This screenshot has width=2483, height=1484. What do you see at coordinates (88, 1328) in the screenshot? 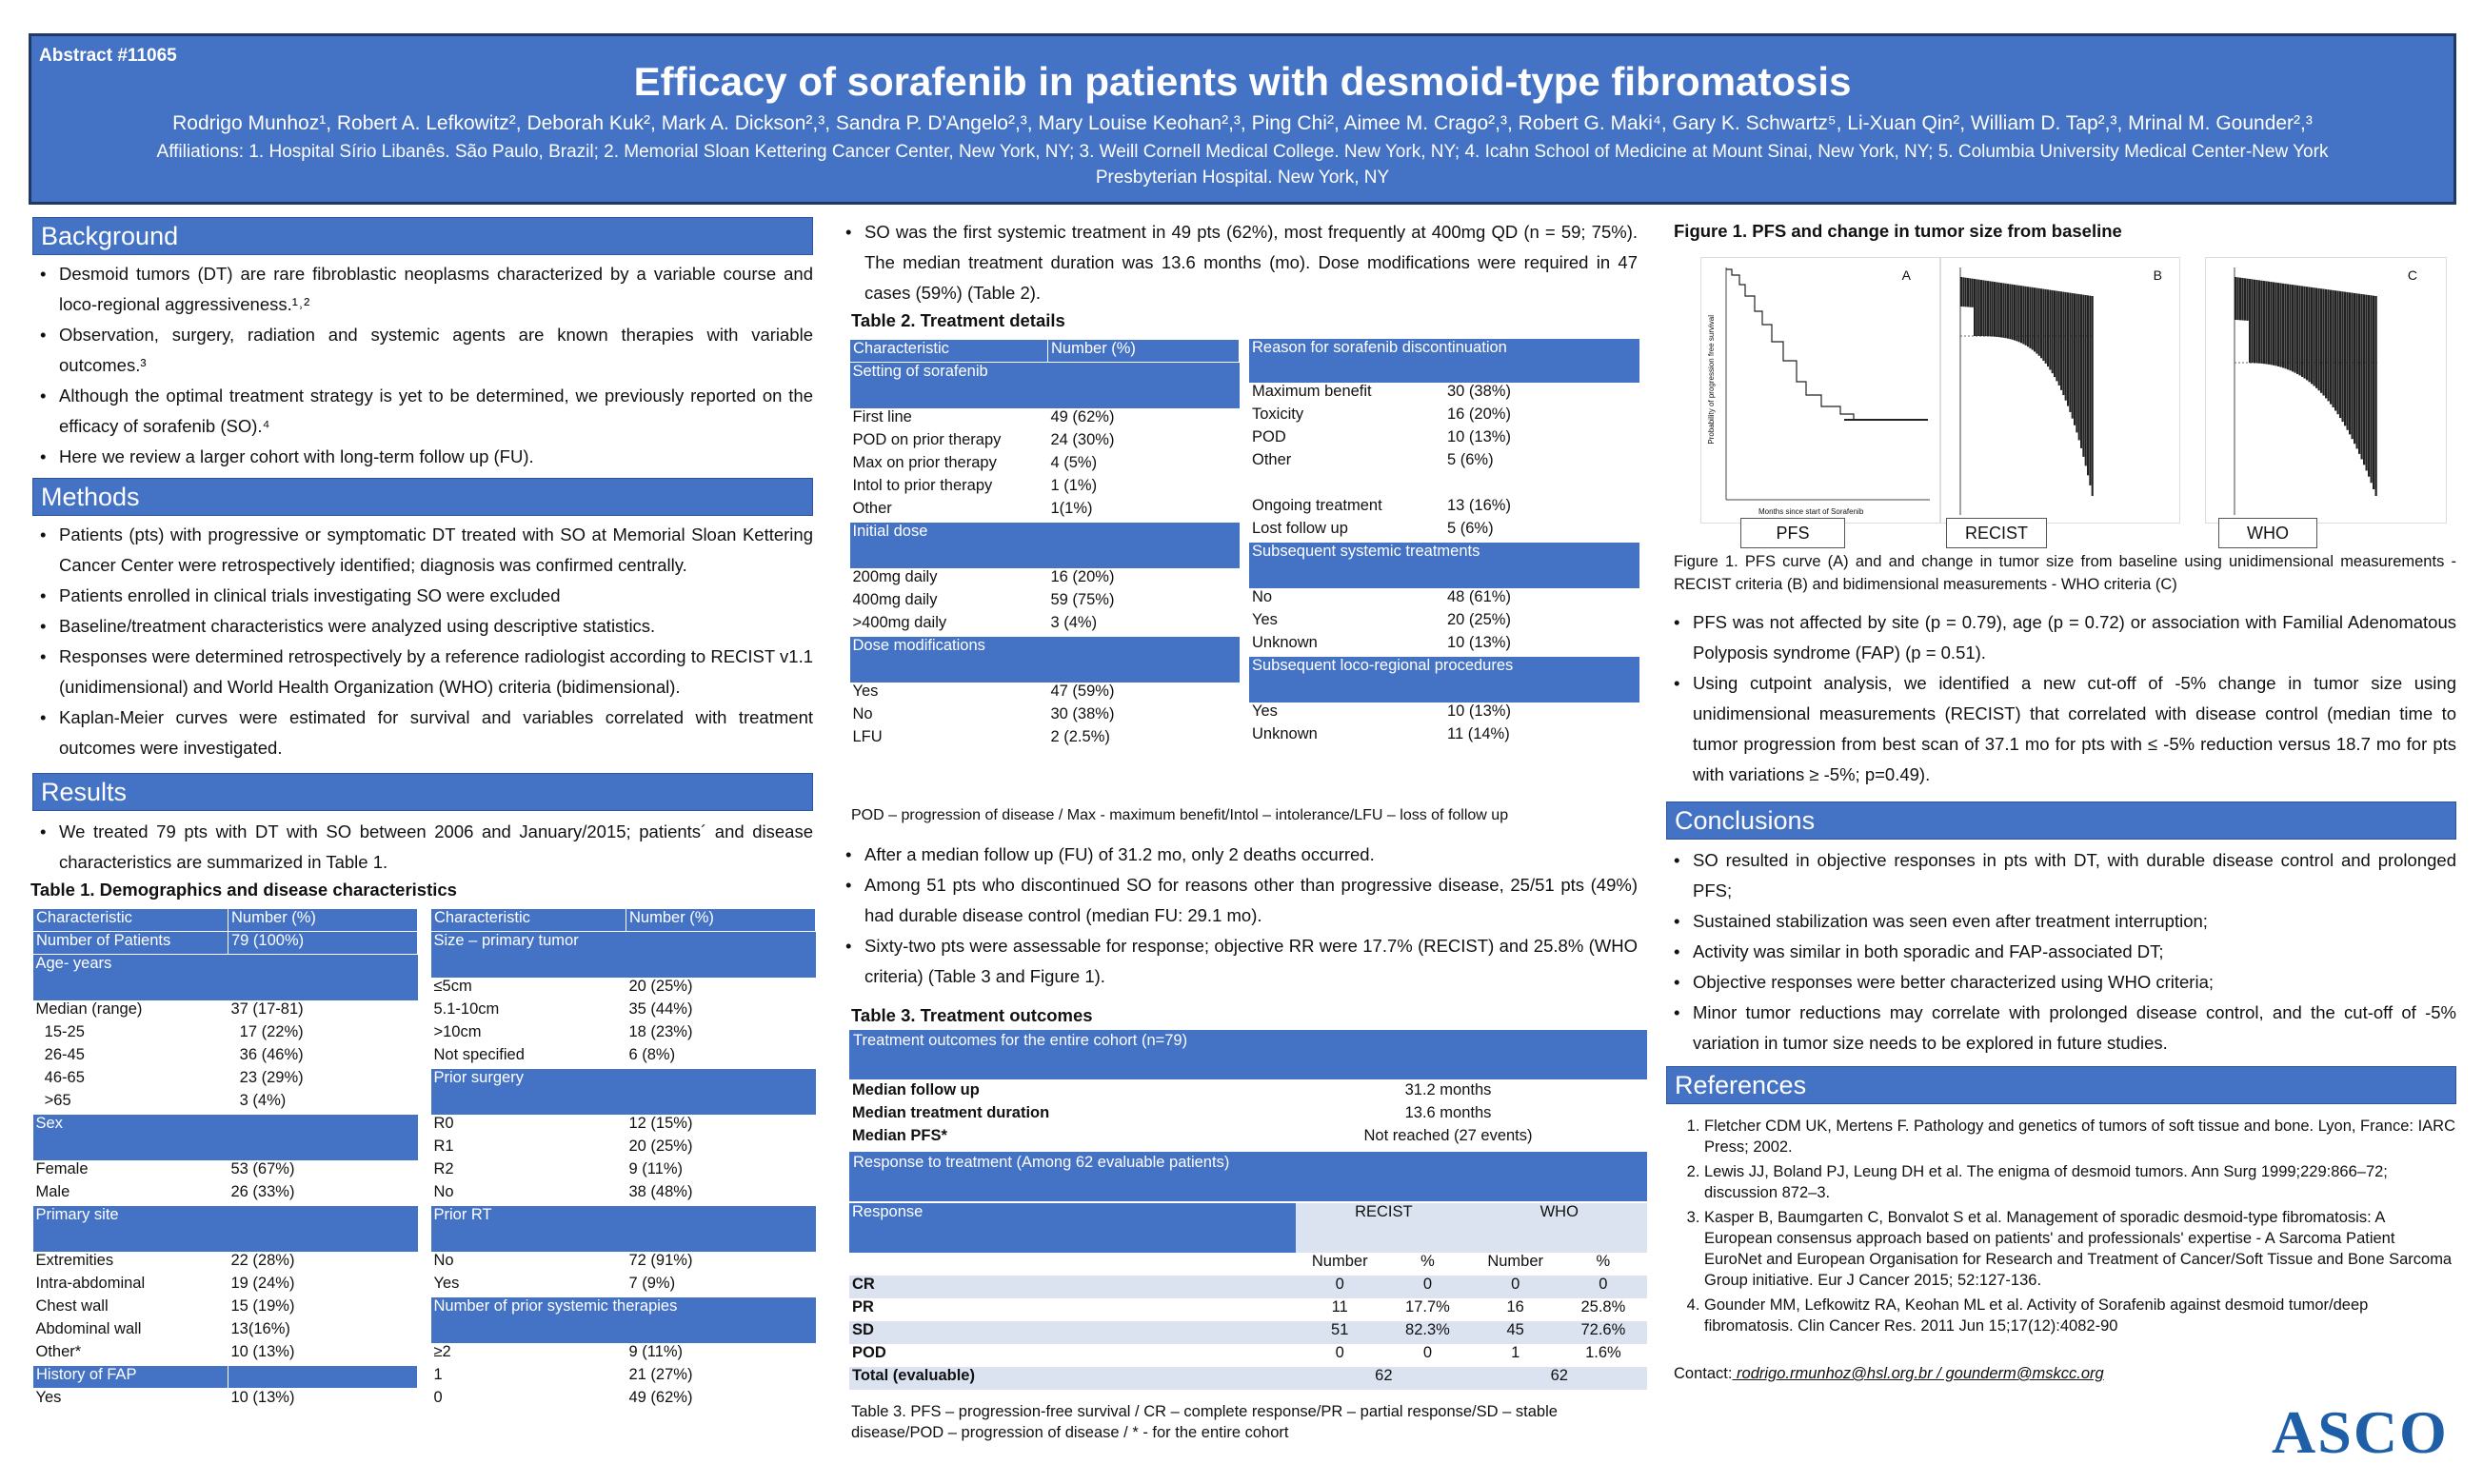
I see `table-cell: Abdominal wall` at bounding box center [88, 1328].